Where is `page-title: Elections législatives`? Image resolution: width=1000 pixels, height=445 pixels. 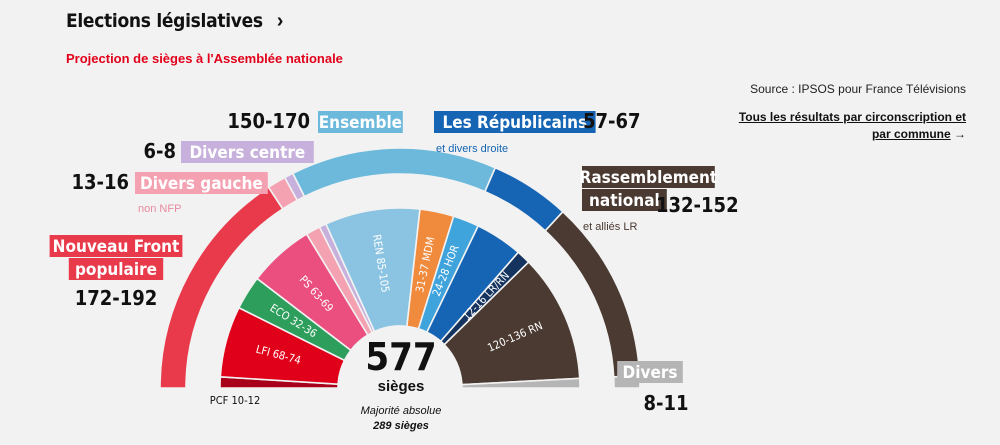 page-title: Elections législatives is located at coordinates (164, 21).